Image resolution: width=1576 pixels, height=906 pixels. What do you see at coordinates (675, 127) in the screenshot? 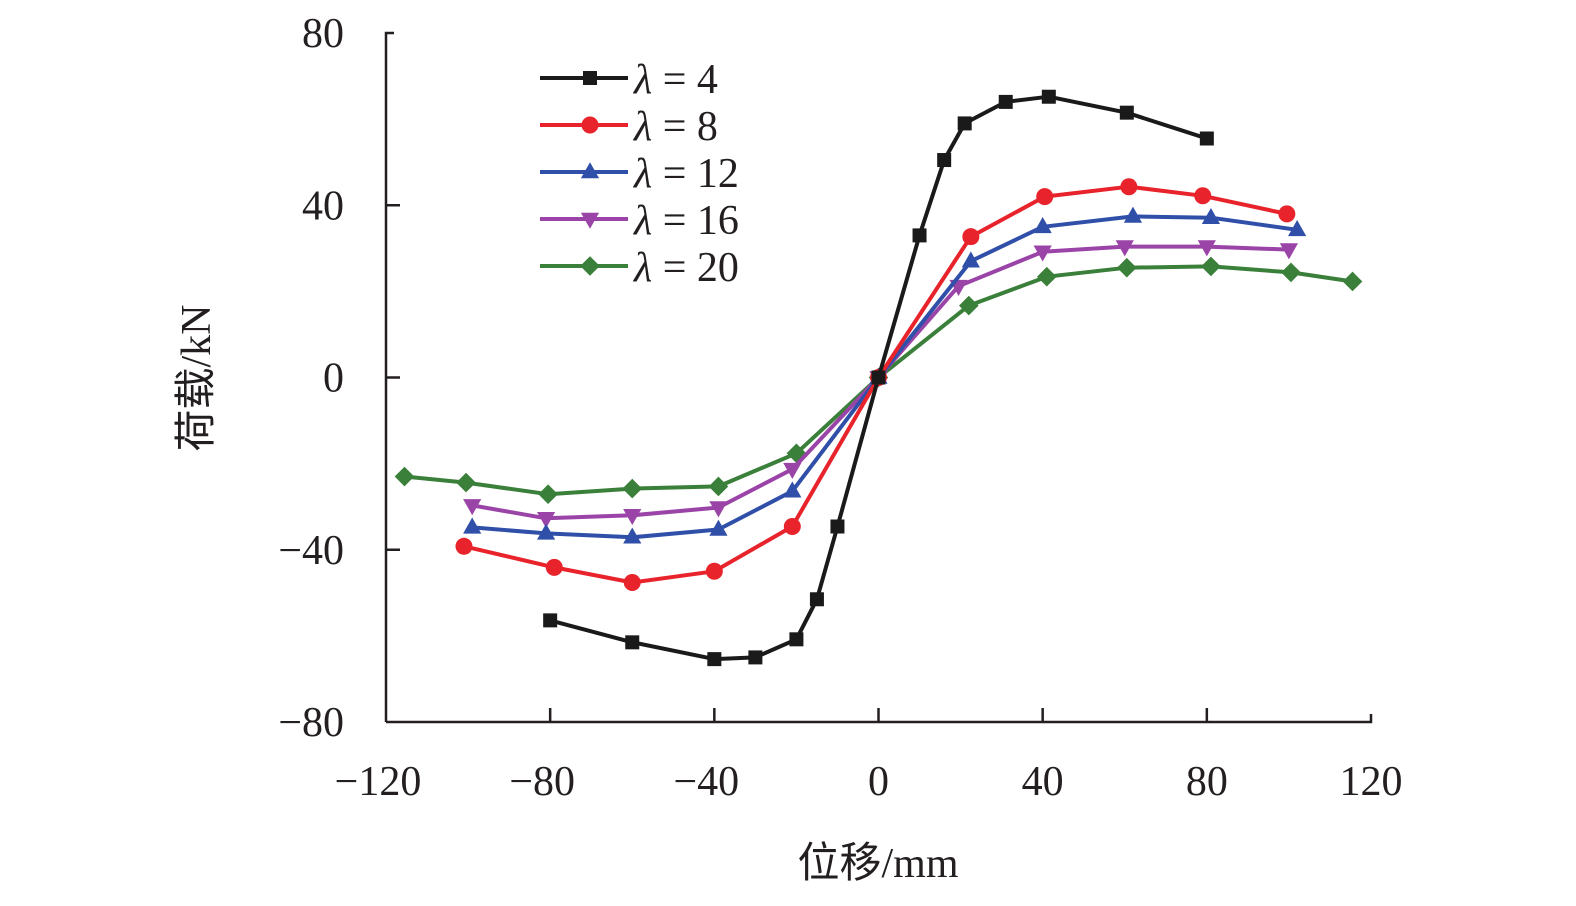
I see `legend-label: λ = 8` at bounding box center [675, 127].